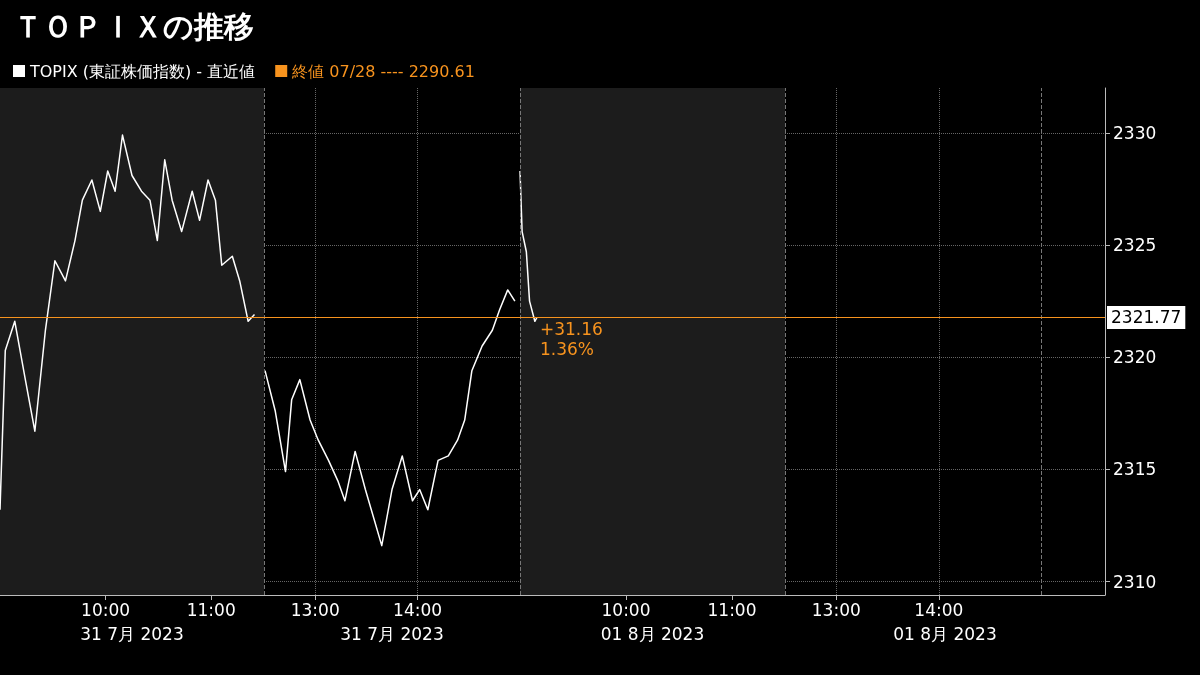  Describe the element at coordinates (1135, 132) in the screenshot. I see `y-tick-label: 2330` at that location.